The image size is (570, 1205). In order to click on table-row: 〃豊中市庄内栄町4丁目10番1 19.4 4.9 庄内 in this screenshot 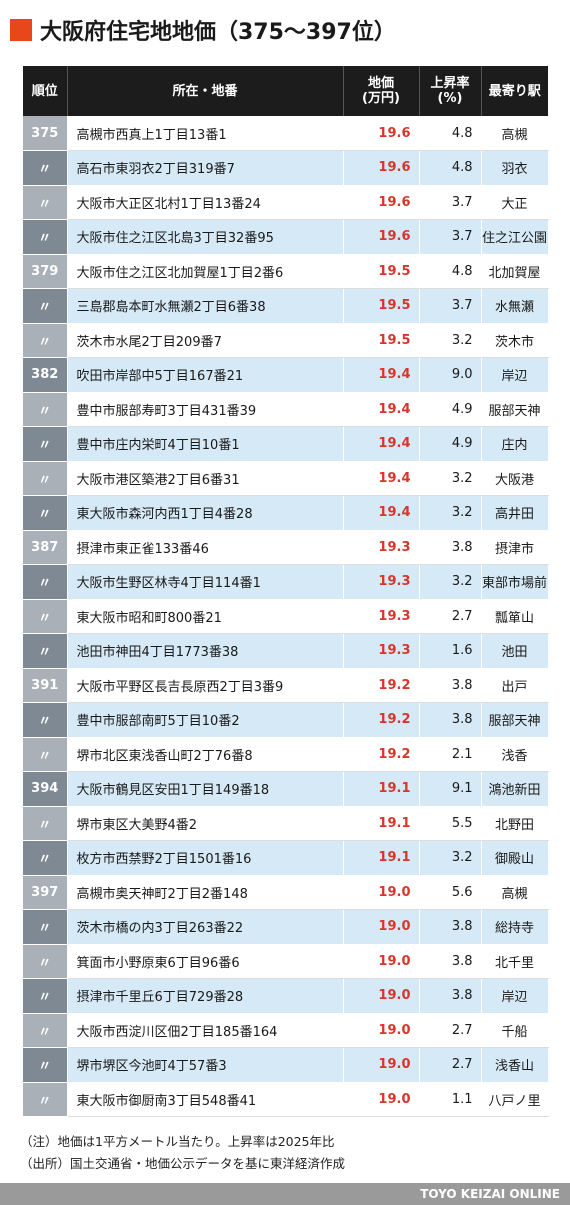, I will do `click(286, 444)`.